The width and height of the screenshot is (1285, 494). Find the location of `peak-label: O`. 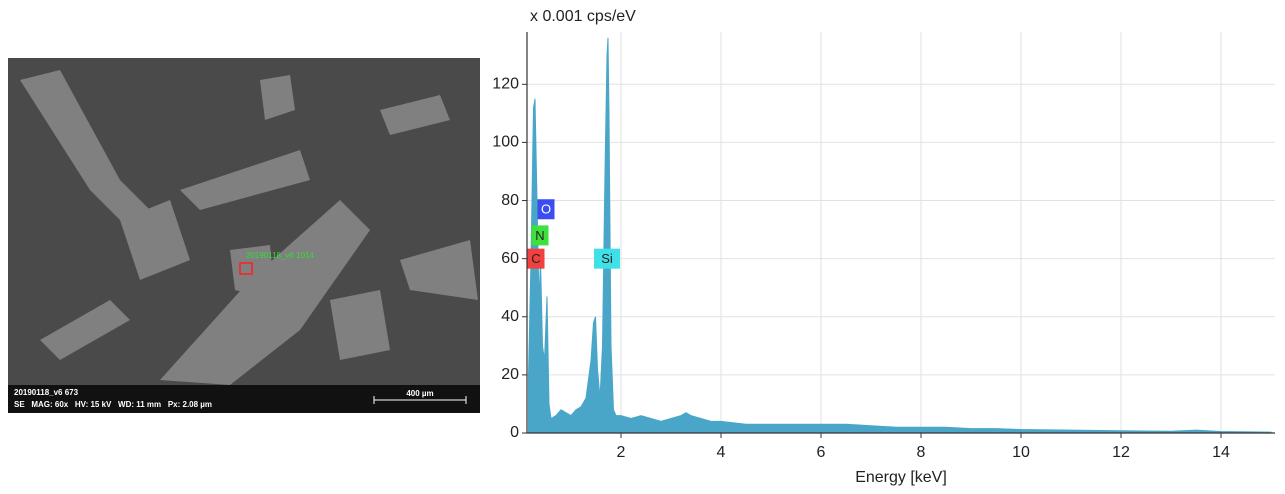

peak-label: O is located at coordinates (546, 209).